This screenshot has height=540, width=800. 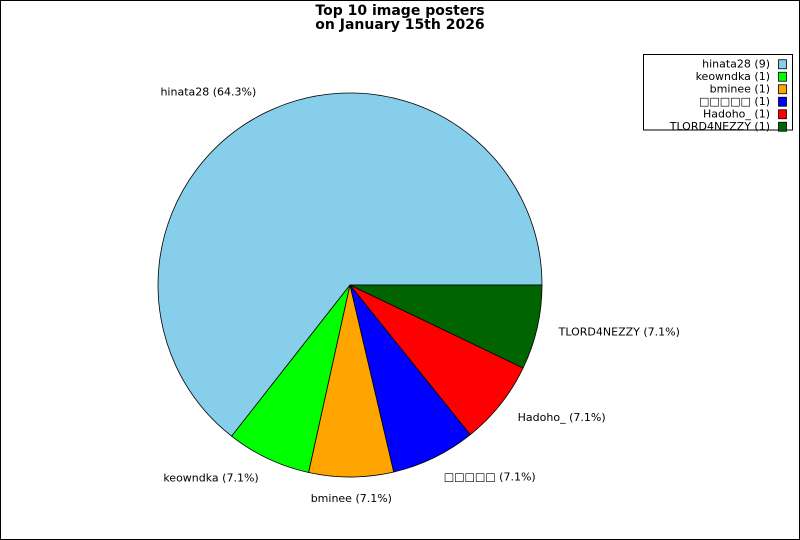 I want to click on legend-label: keowndka (1), so click(x=733, y=76).